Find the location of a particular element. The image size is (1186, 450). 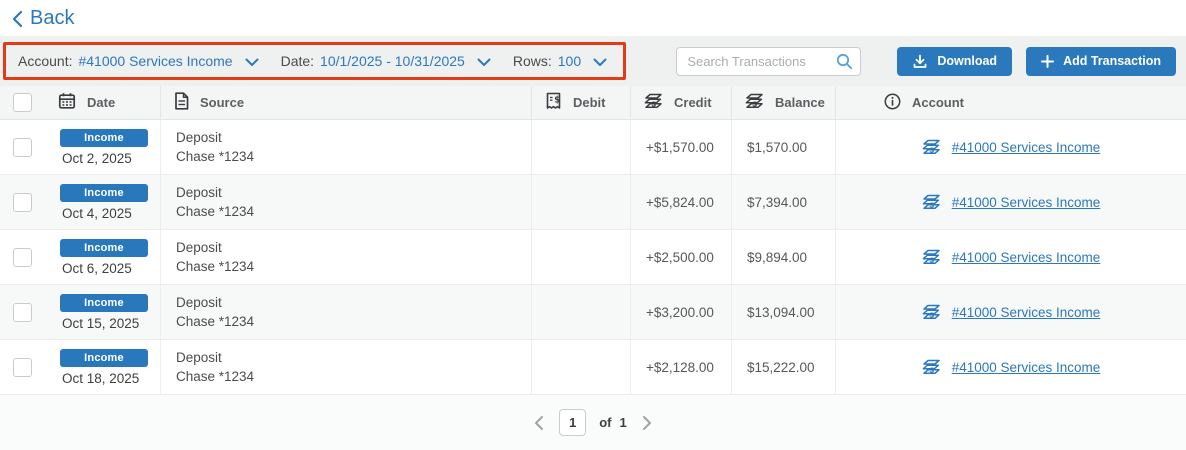

date-filter-label: Date: is located at coordinates (297, 61).